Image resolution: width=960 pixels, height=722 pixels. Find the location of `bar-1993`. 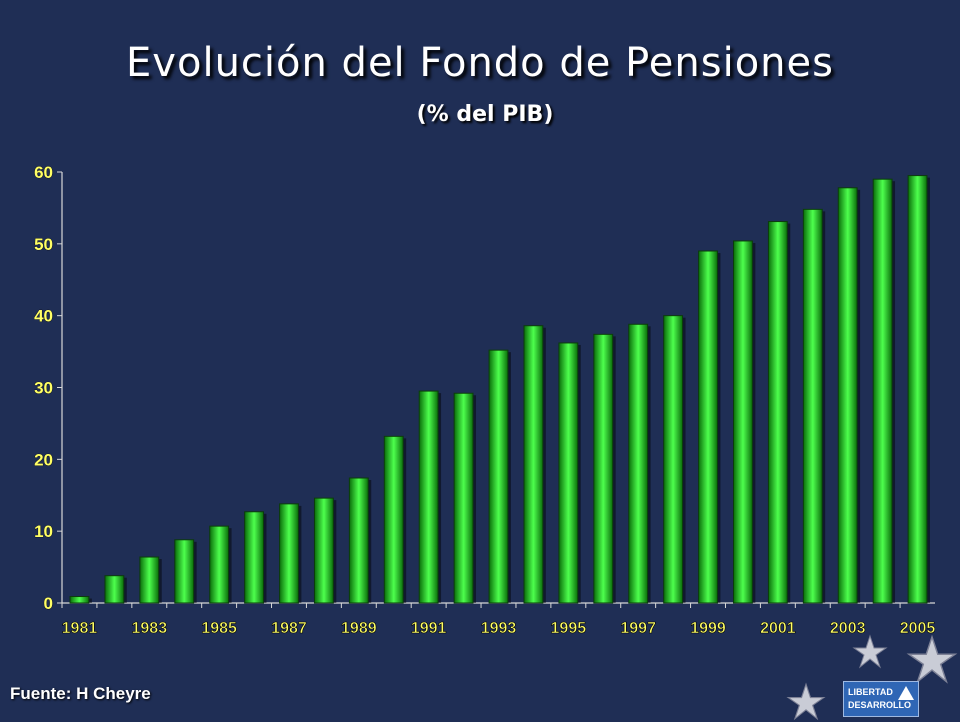

bar-1993 is located at coordinates (498, 476).